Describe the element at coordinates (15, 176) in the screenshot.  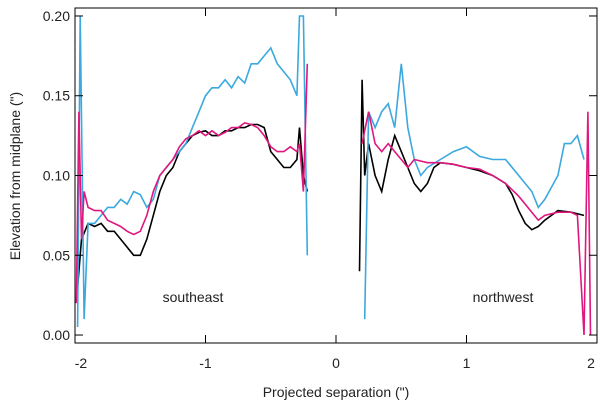
I see `y-axis-label: Elevation from midplane (")` at that location.